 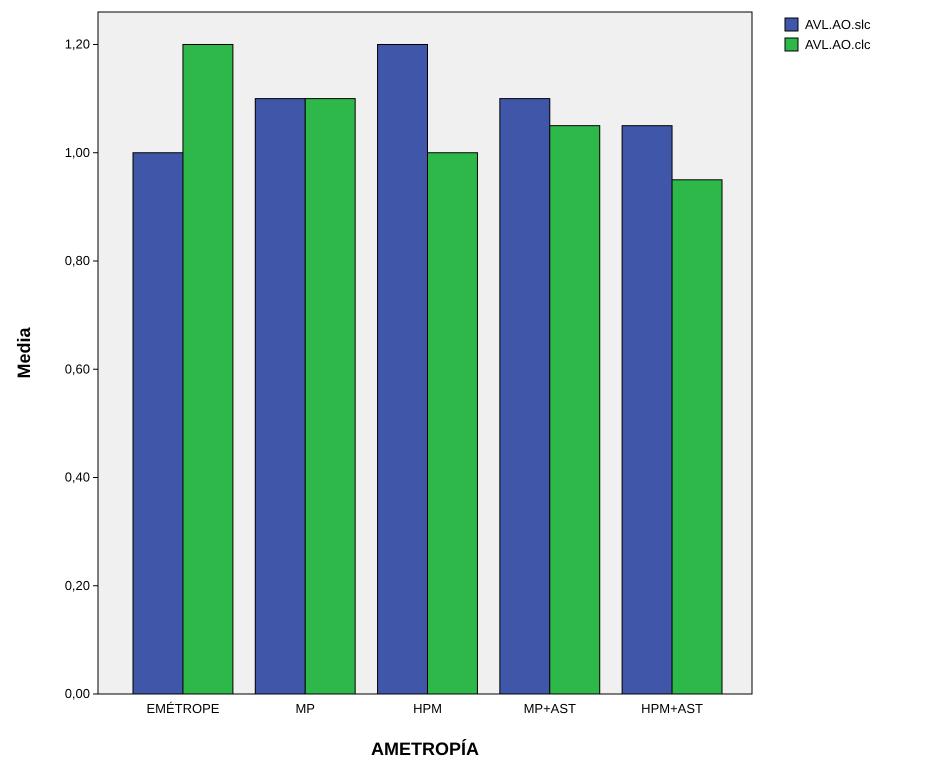 I want to click on y-tick-label: 0,20, so click(x=77, y=585).